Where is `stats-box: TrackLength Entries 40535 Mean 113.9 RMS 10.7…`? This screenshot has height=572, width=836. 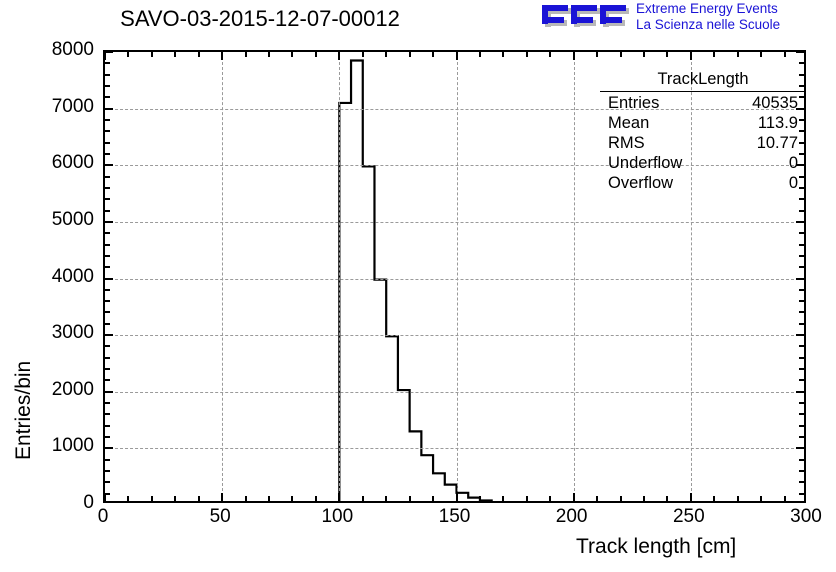 stats-box: TrackLength Entries 40535 Mean 113.9 RMS 10.7… is located at coordinates (703, 131).